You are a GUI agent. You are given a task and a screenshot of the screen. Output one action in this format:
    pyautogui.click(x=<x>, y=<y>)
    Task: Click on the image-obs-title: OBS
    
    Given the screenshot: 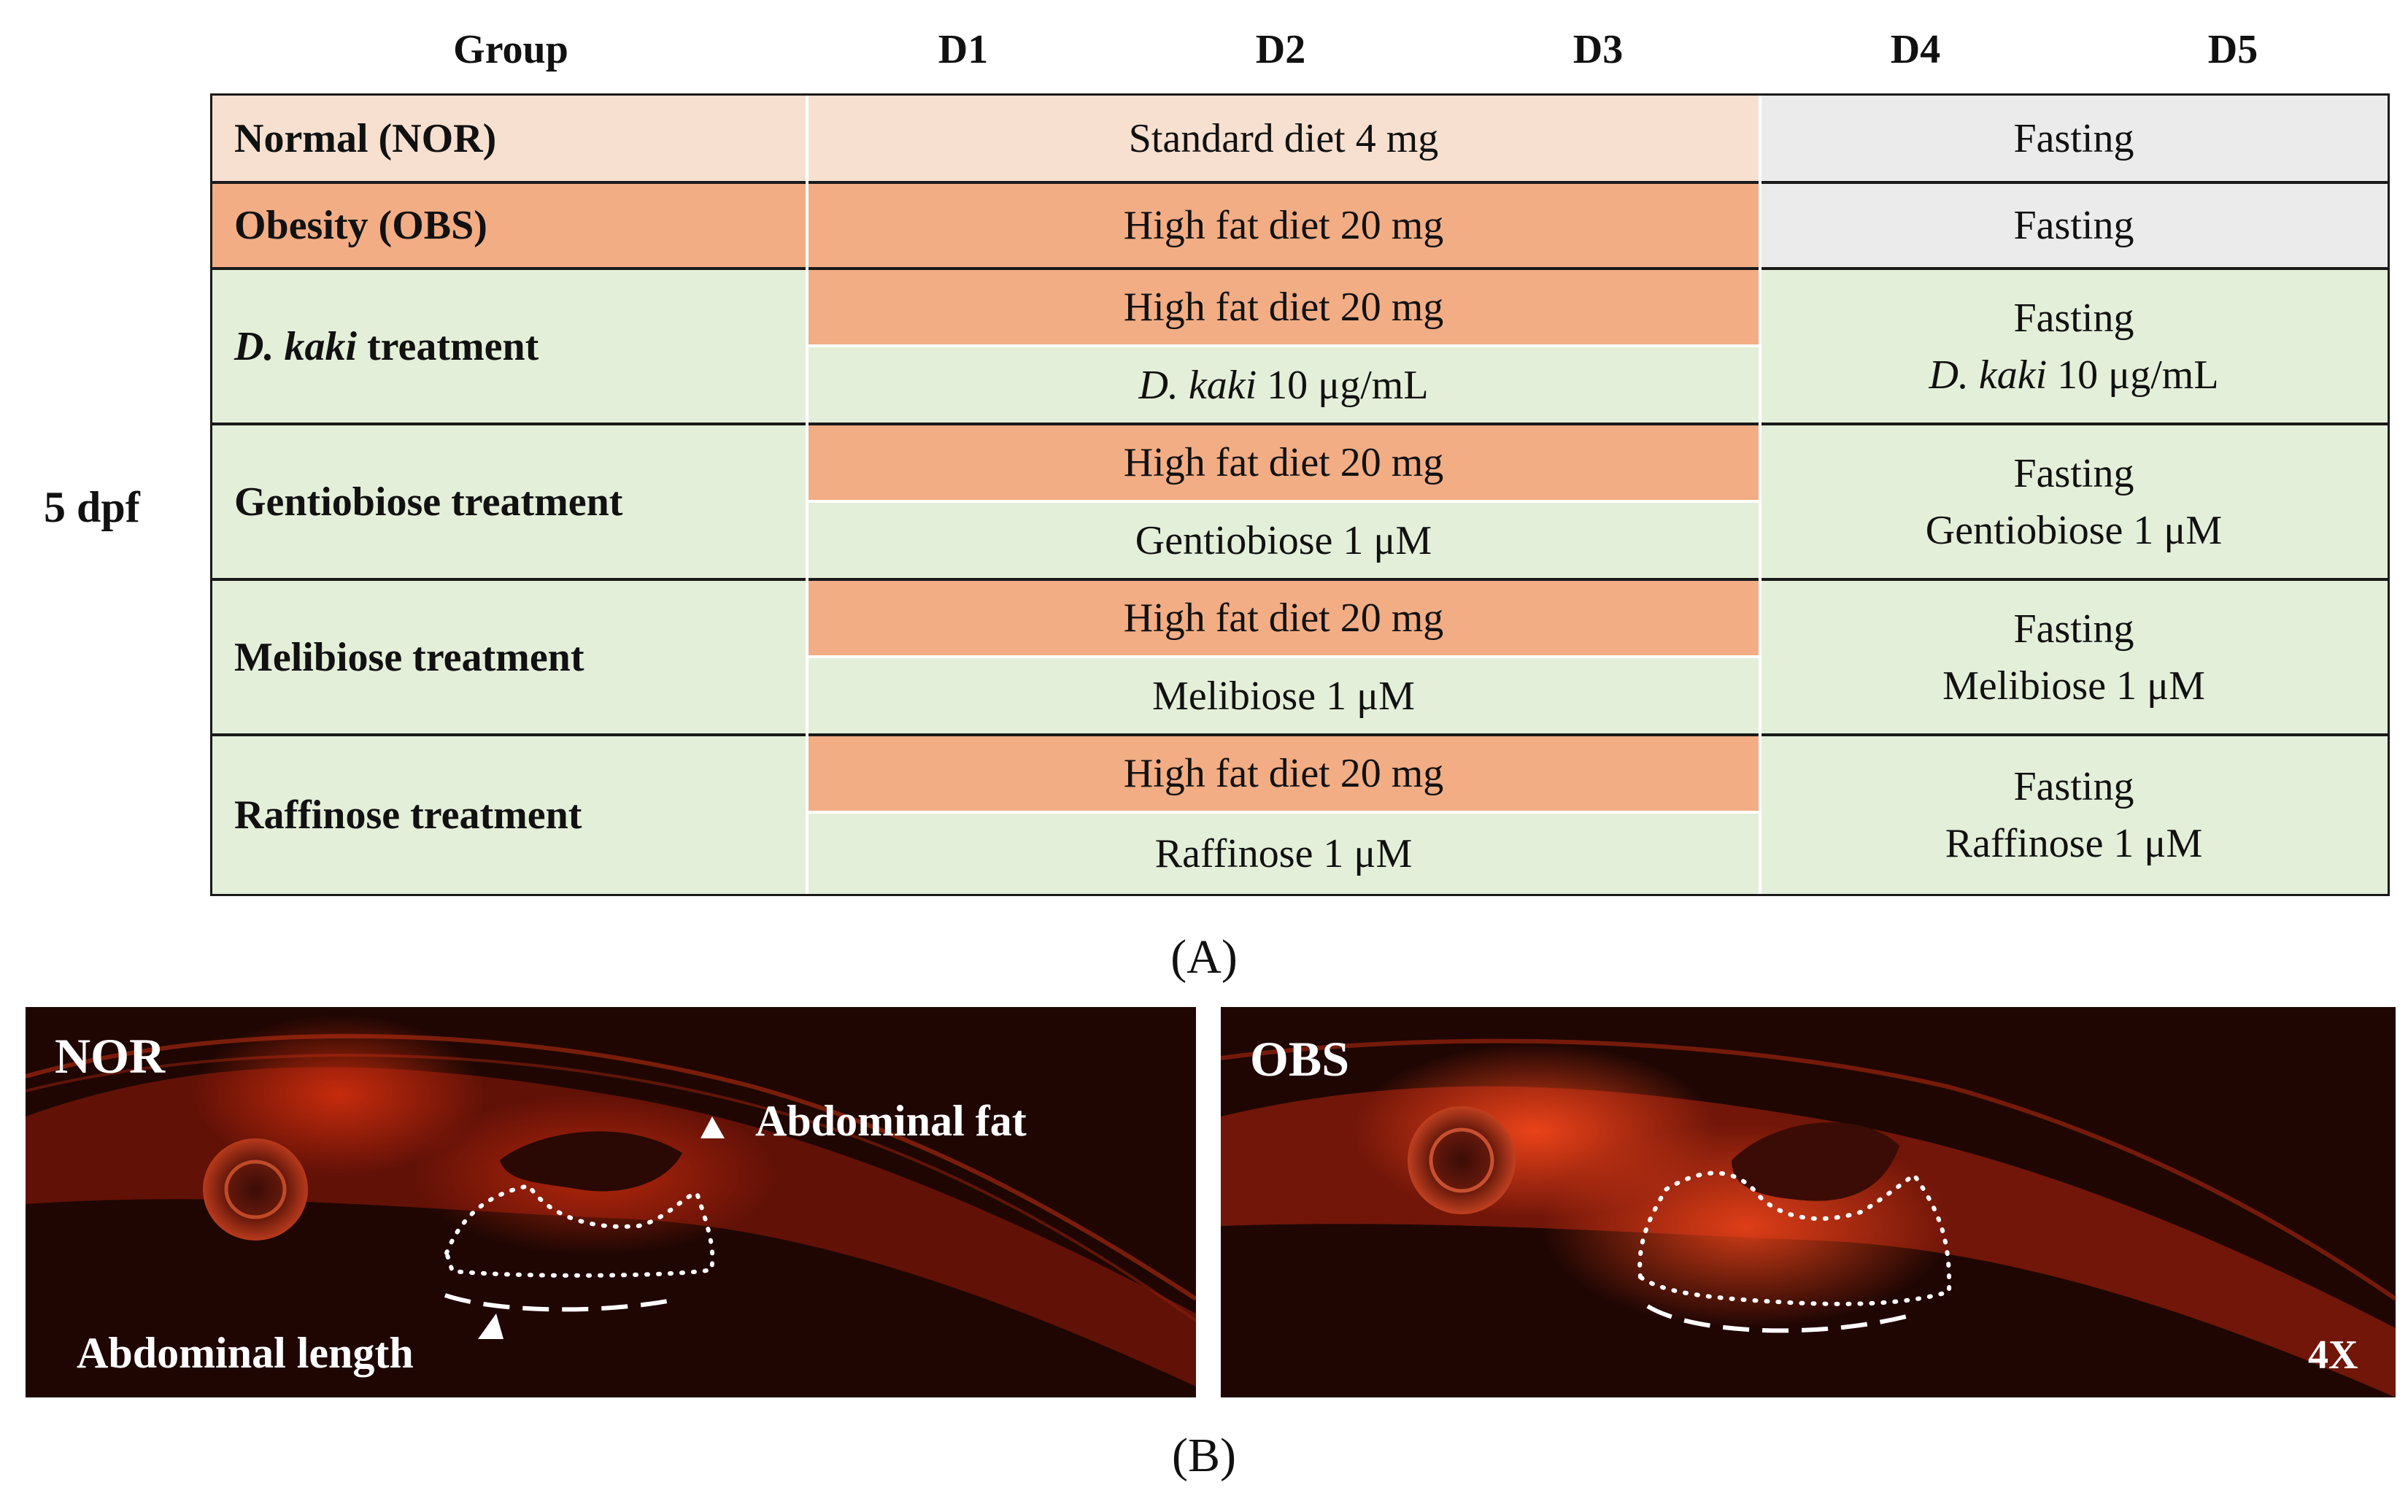 What is the action you would take?
    pyautogui.click(x=1300, y=1059)
    